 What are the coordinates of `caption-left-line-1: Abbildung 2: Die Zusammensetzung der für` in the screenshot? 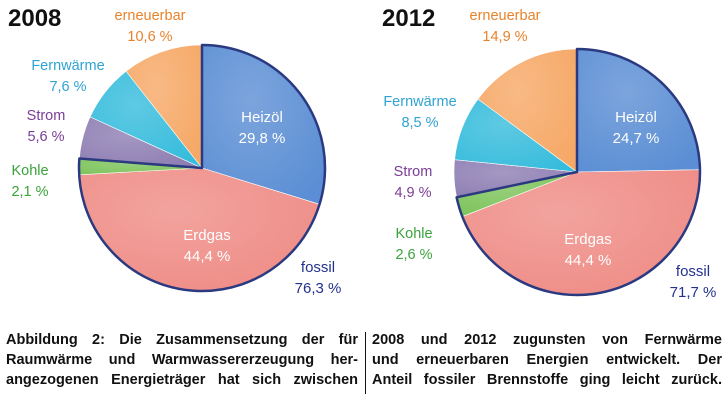 It's located at (182, 340).